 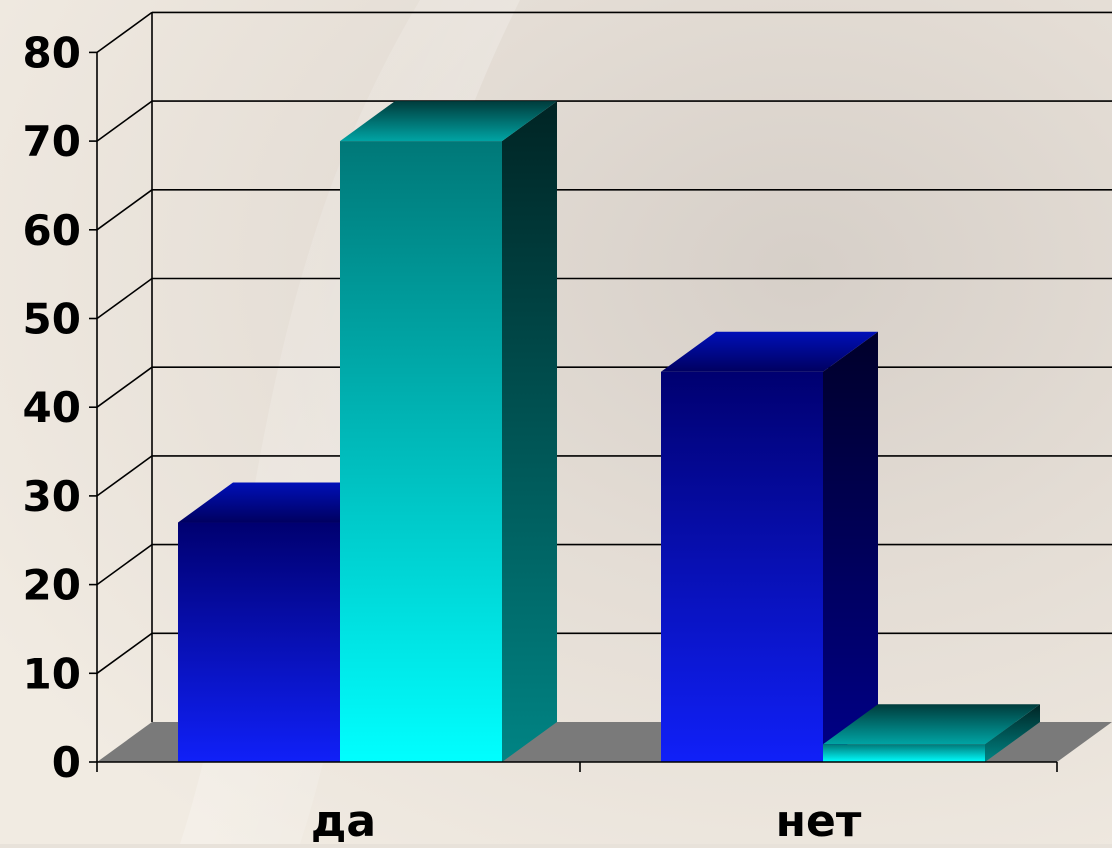 I want to click on y-tick-label: 0, so click(x=66, y=762).